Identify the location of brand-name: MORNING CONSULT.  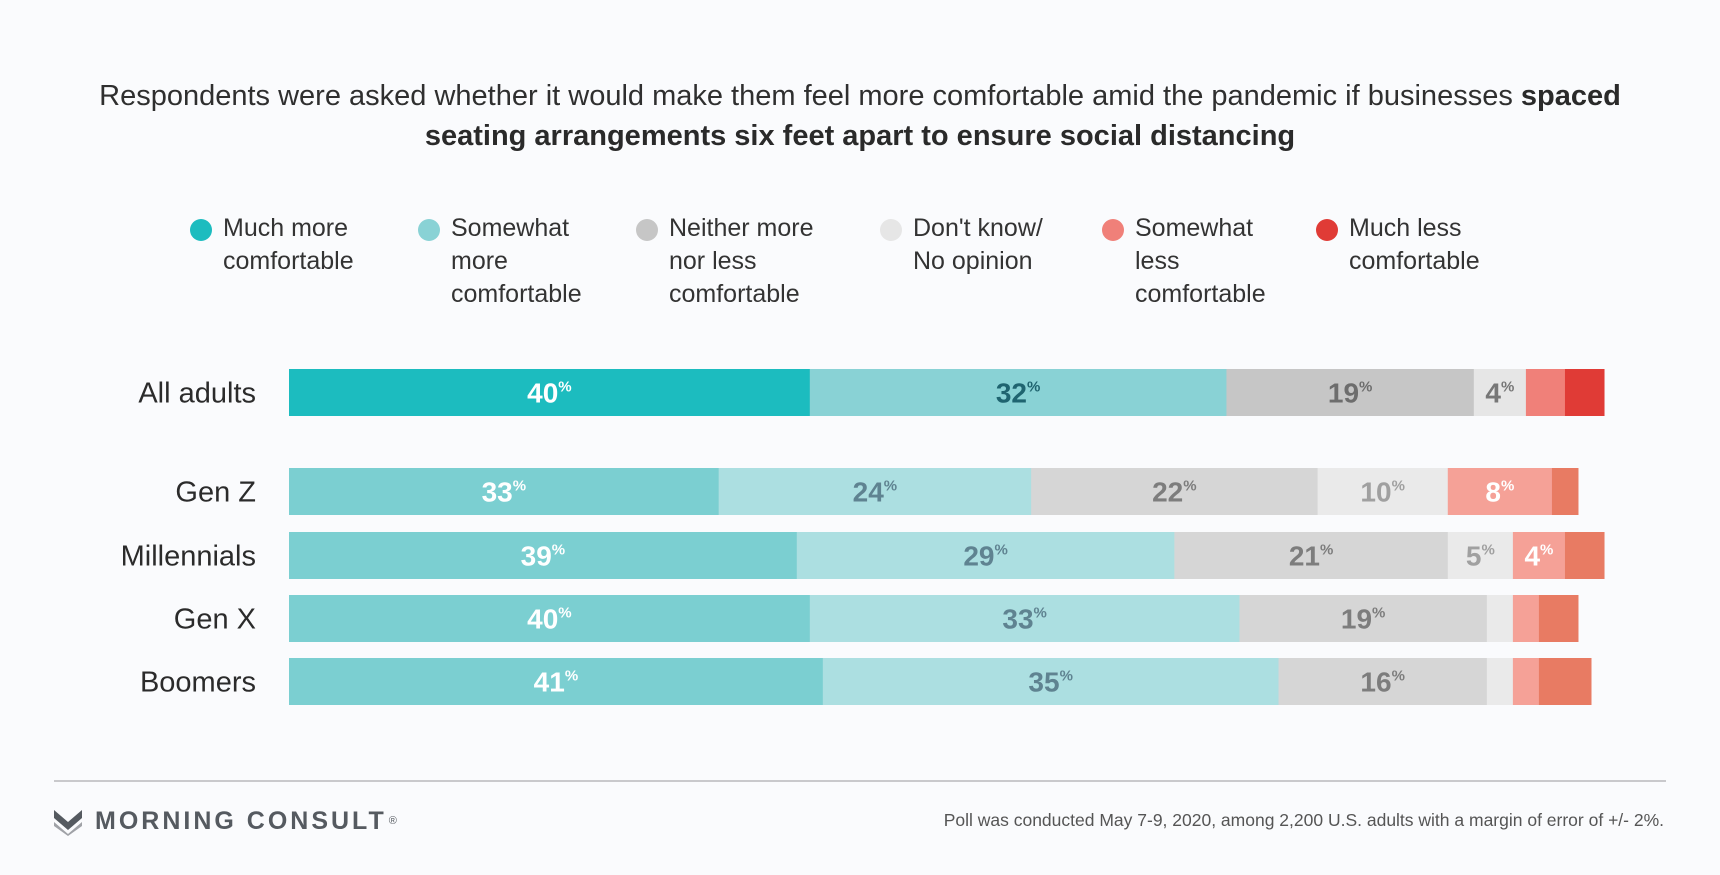
(241, 820).